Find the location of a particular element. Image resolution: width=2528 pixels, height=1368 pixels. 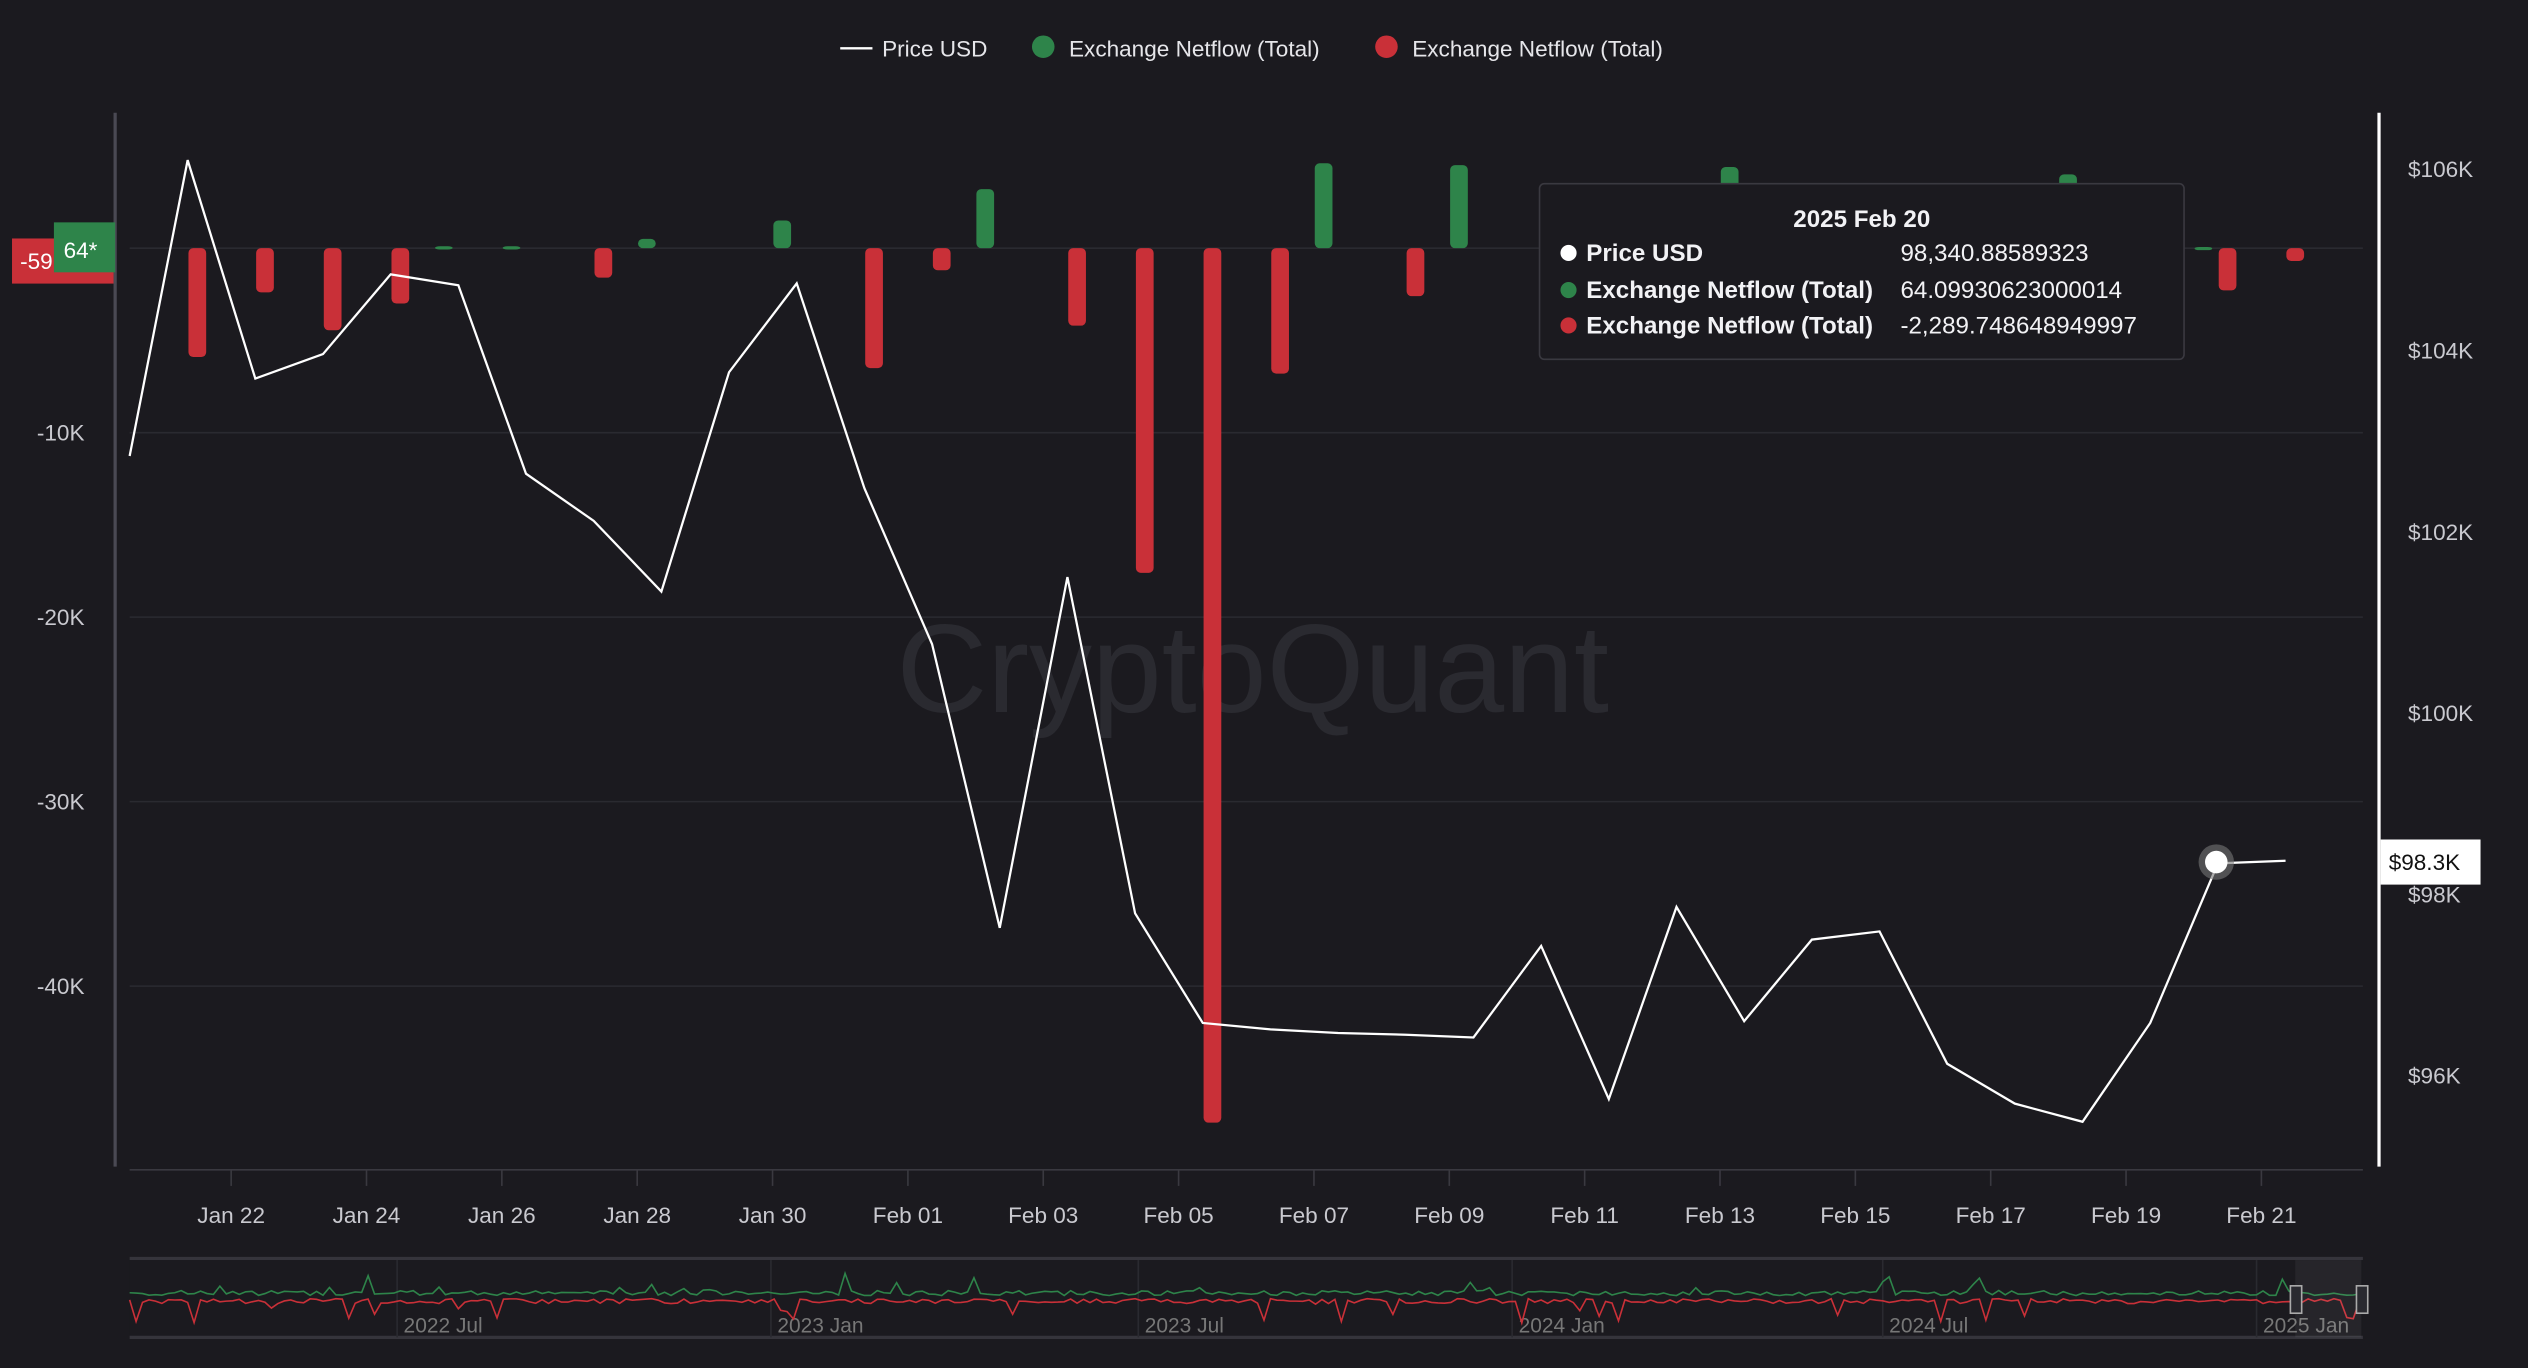

tooltip-red-dot-icon is located at coordinates (1568, 325).